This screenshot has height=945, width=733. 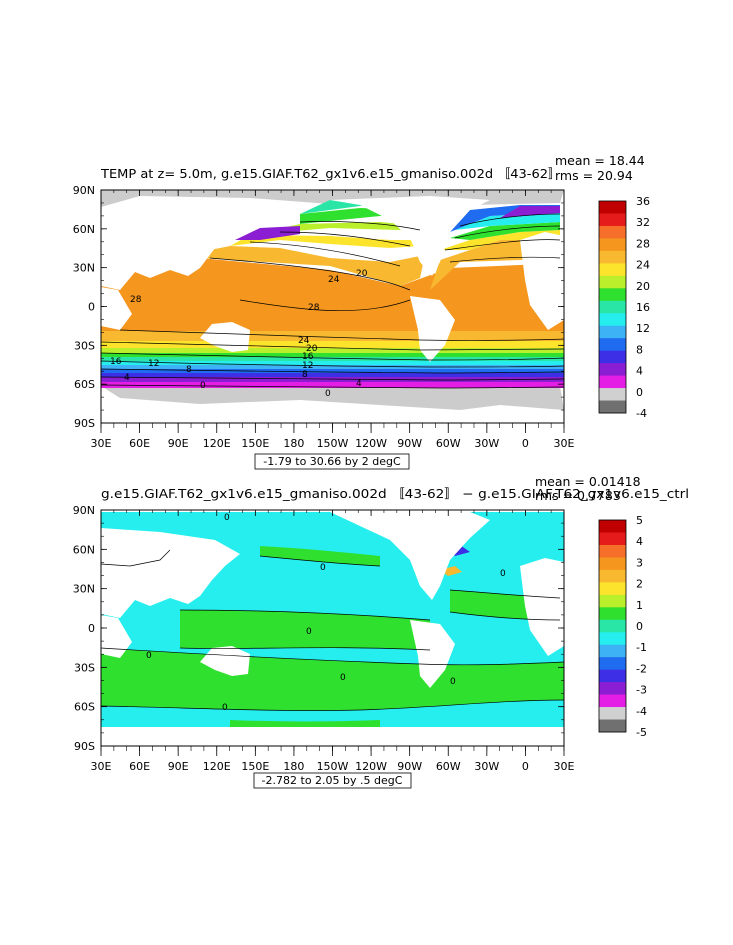 I want to click on top-lat-label: 60S, so click(x=84, y=384).